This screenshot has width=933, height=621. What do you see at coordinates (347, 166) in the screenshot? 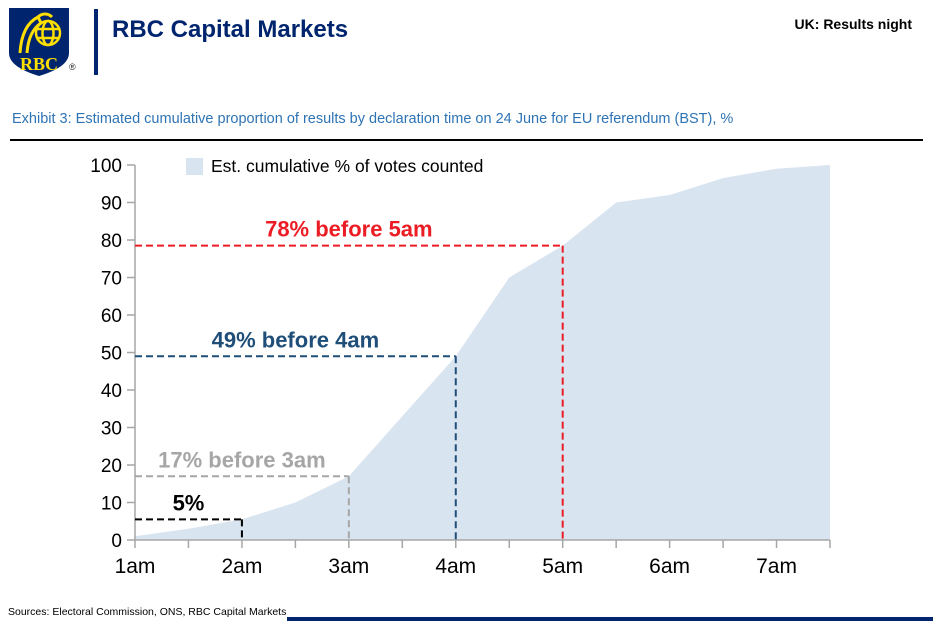
I see `legend-label: Est. cumulative % of votes counted` at bounding box center [347, 166].